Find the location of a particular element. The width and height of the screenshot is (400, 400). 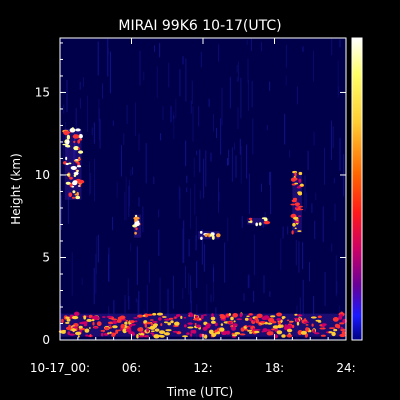

x-tick-label: 24: is located at coordinates (345, 368).